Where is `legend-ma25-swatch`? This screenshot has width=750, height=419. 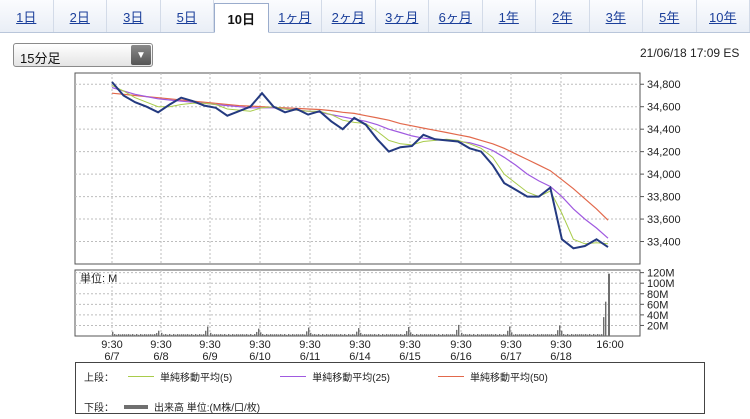
legend-ma25-swatch is located at coordinates (293, 376).